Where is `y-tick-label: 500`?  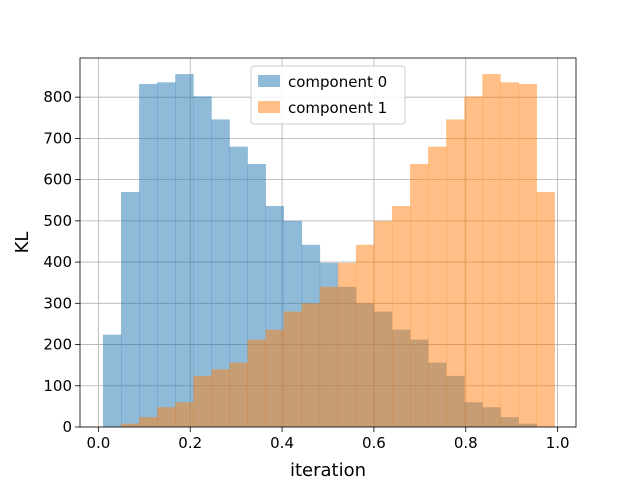 y-tick-label: 500 is located at coordinates (57, 221).